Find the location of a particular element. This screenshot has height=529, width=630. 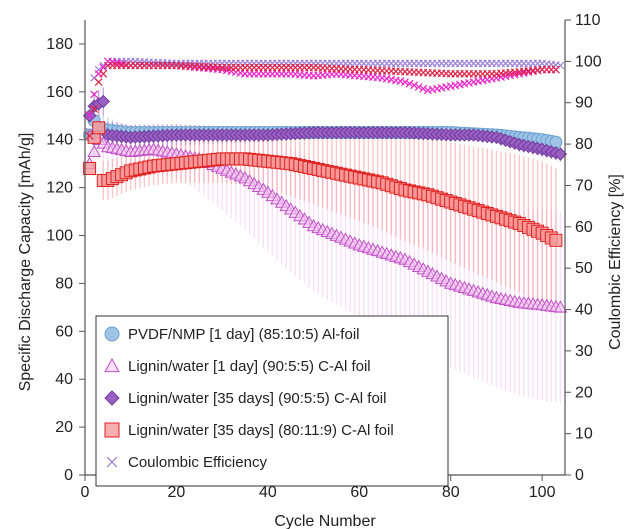

y-tick-label-left: 160 is located at coordinates (59, 92).